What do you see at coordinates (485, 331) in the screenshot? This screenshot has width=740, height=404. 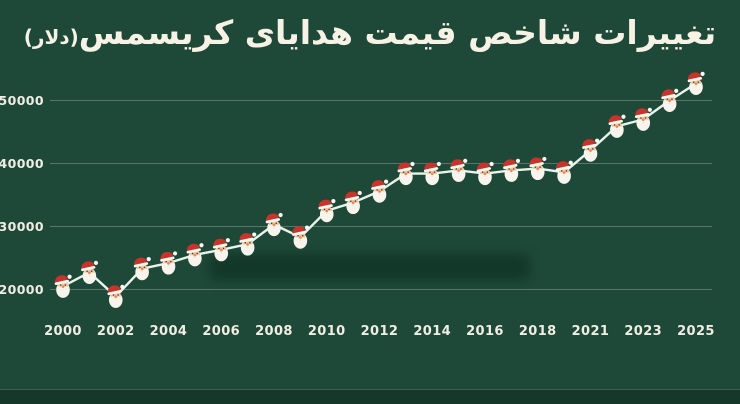 I see `x-tick-label: 2016` at bounding box center [485, 331].